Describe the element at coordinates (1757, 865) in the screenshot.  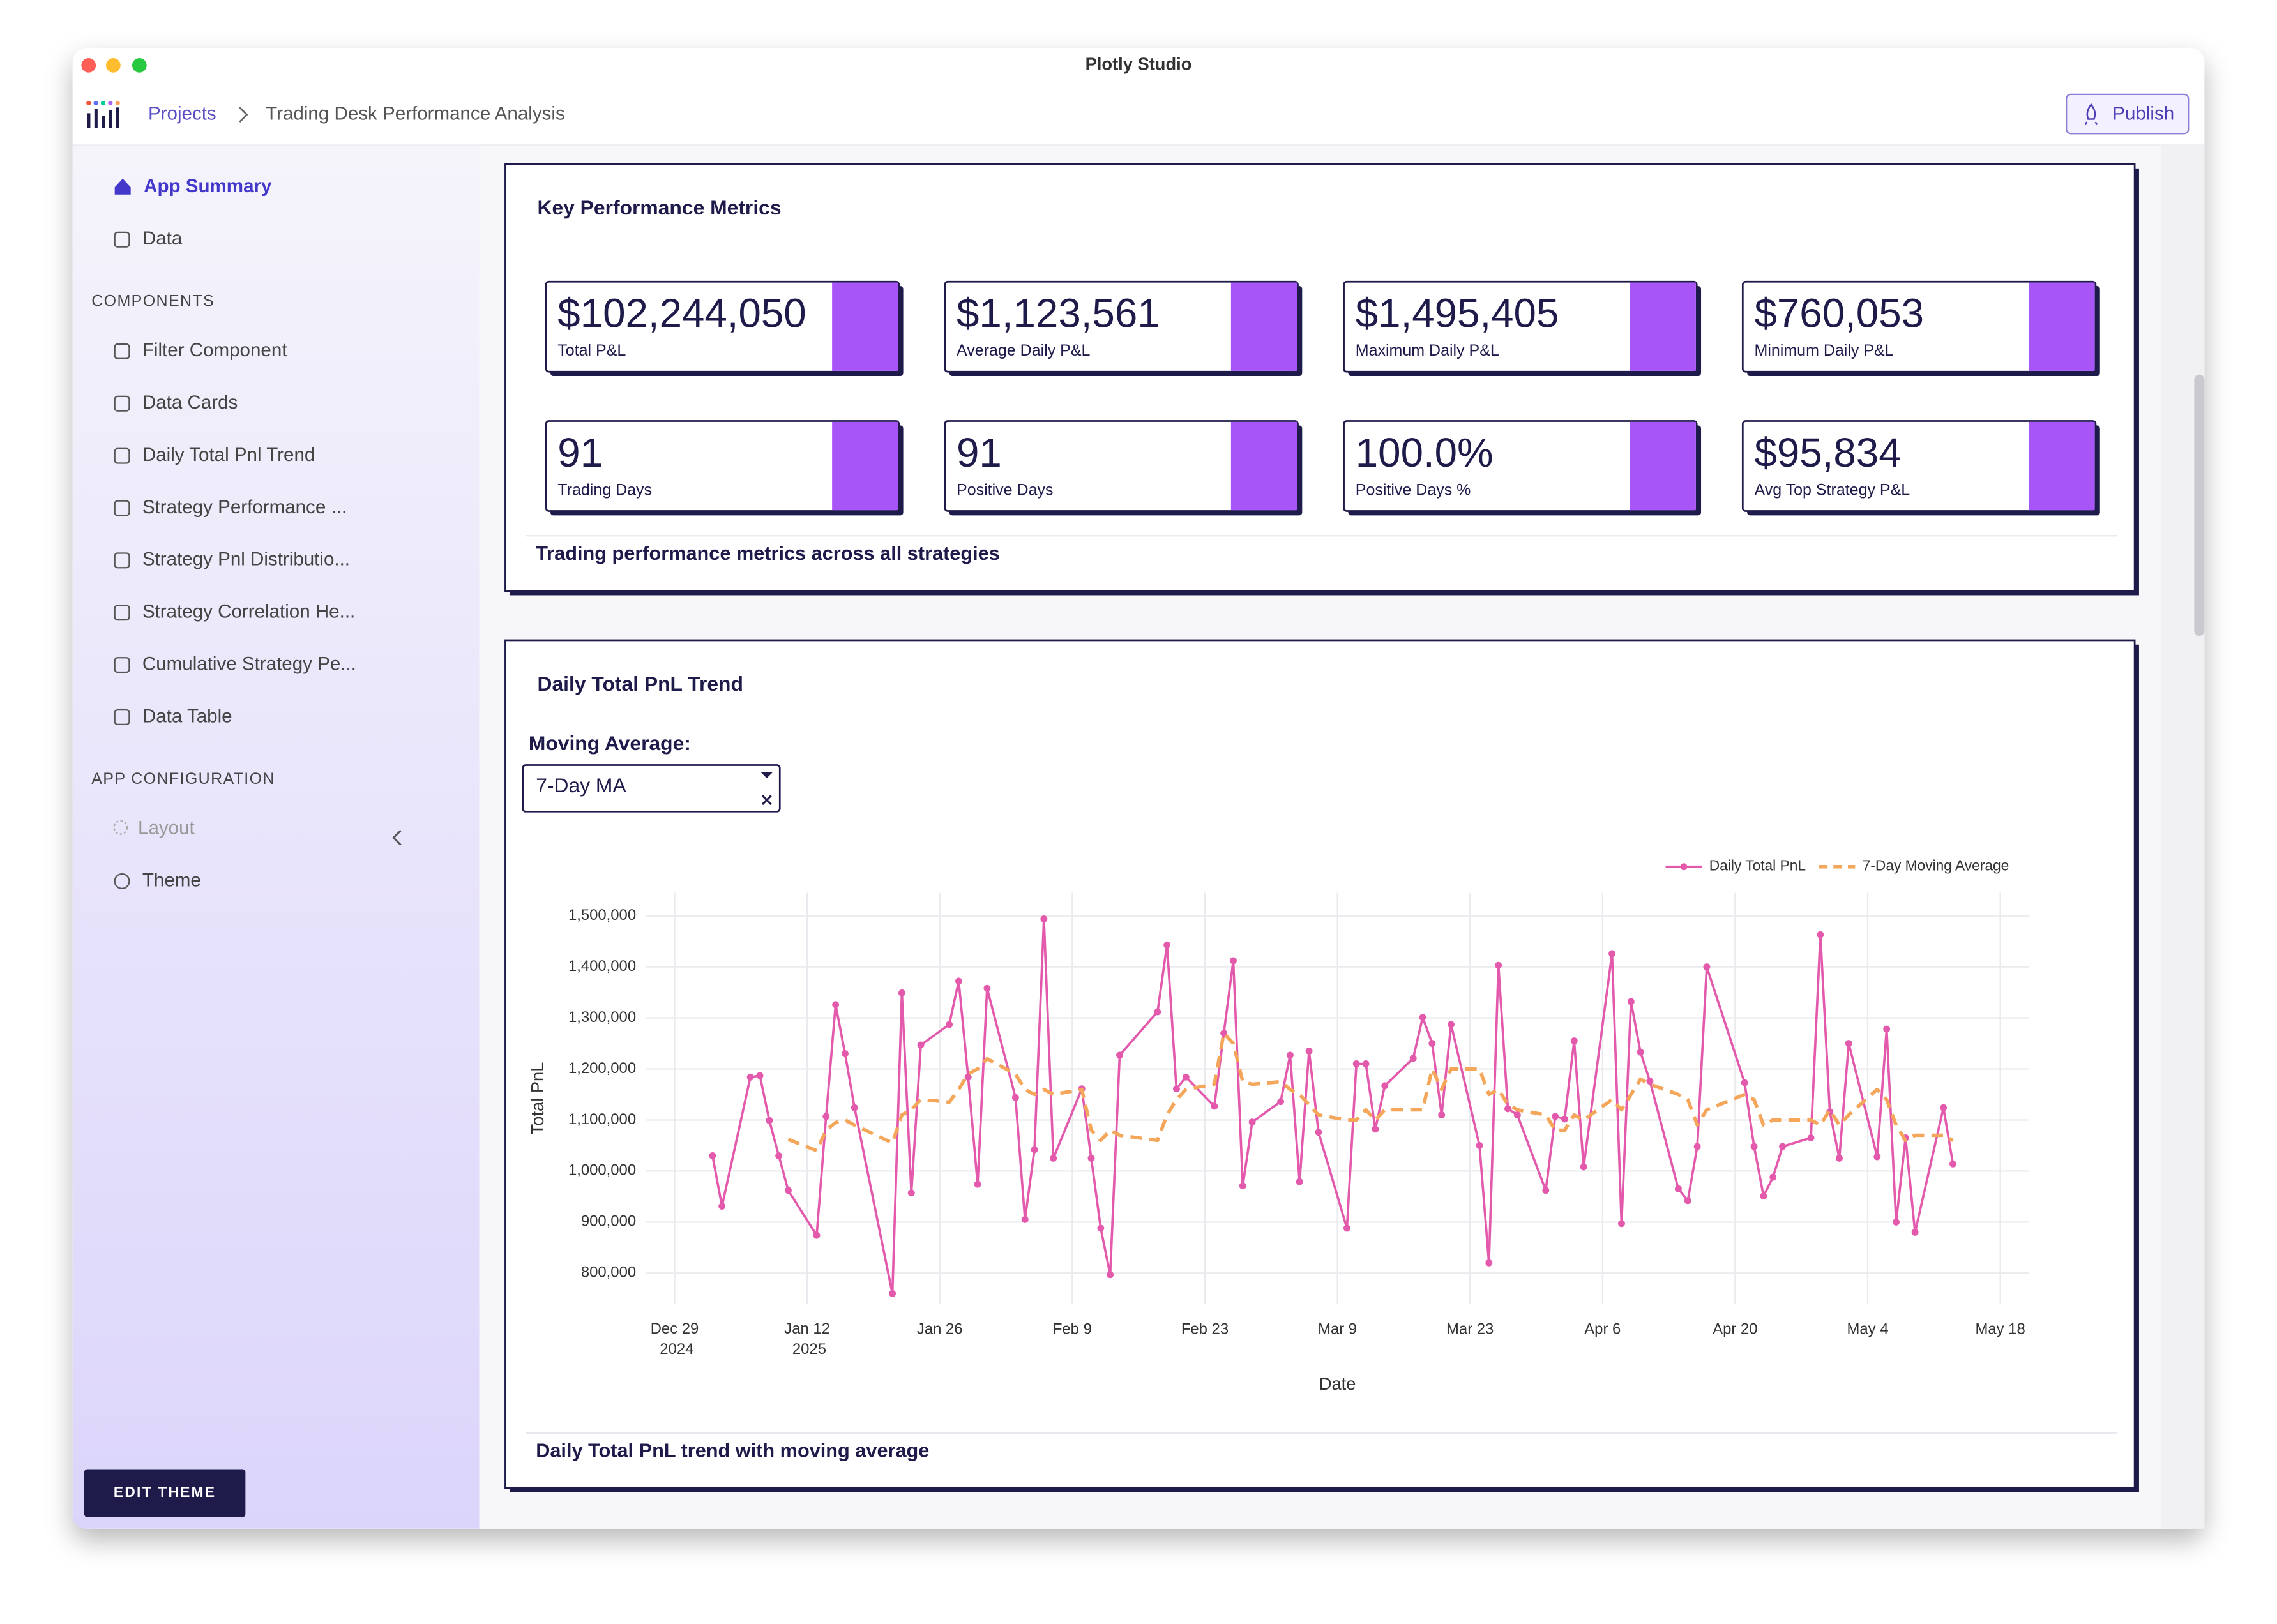
I see `legend-label: Daily Total PnL` at that location.